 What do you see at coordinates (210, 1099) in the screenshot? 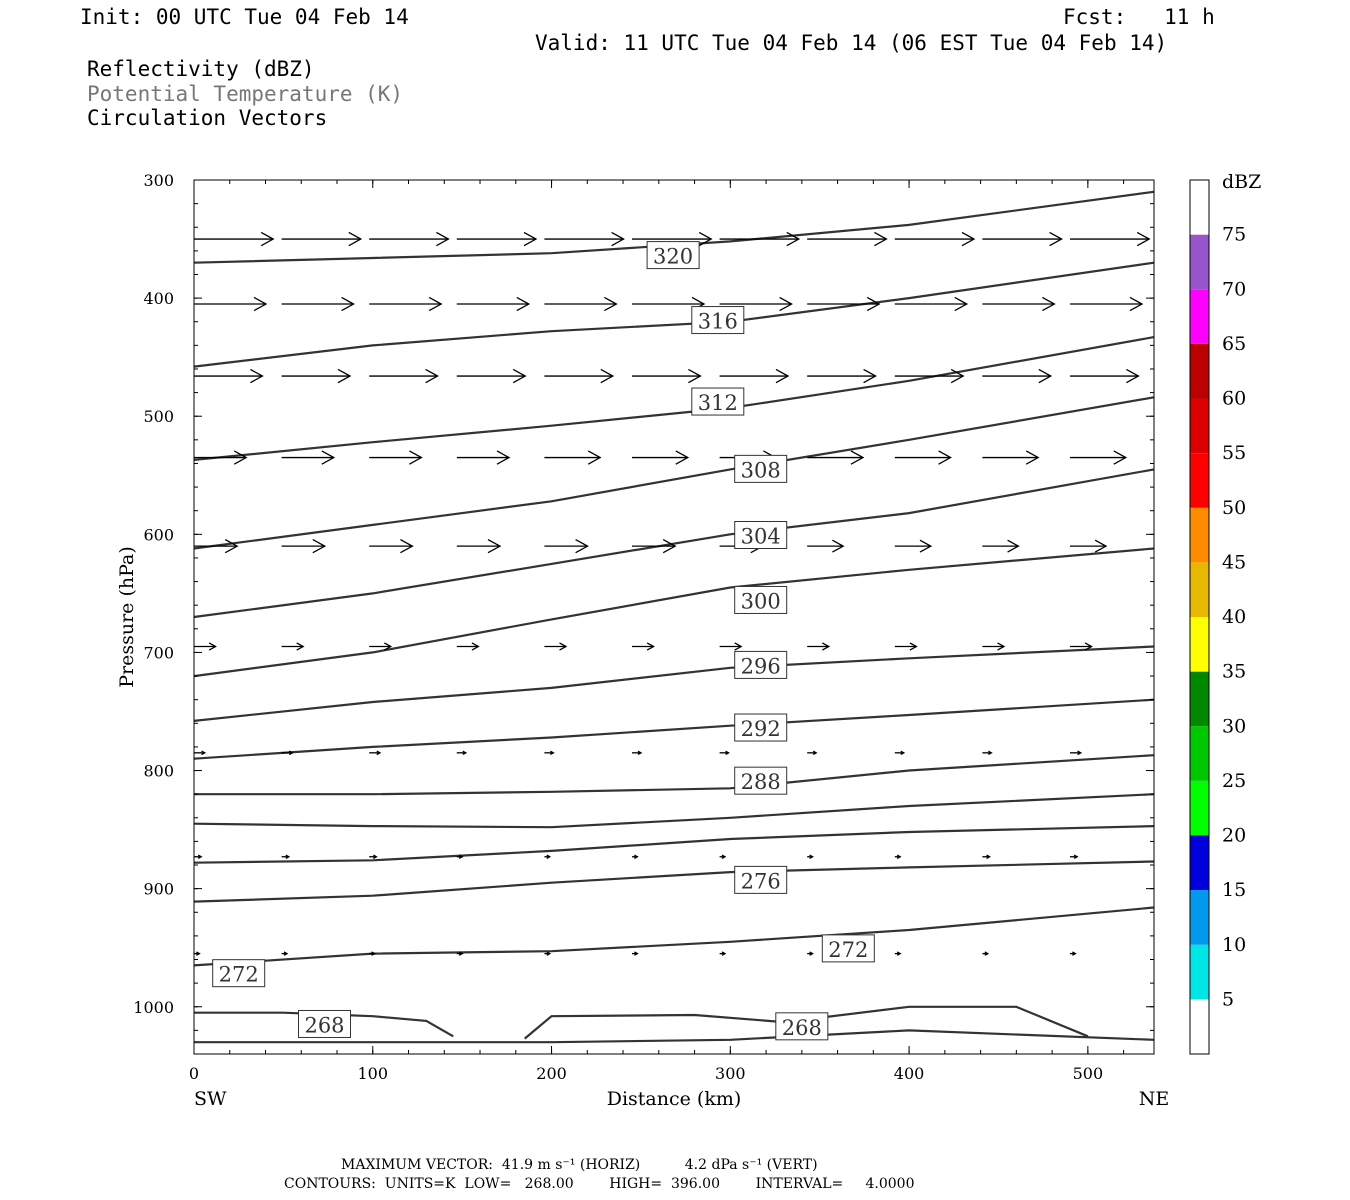
I see `x-end-left-label: SW` at bounding box center [210, 1099].